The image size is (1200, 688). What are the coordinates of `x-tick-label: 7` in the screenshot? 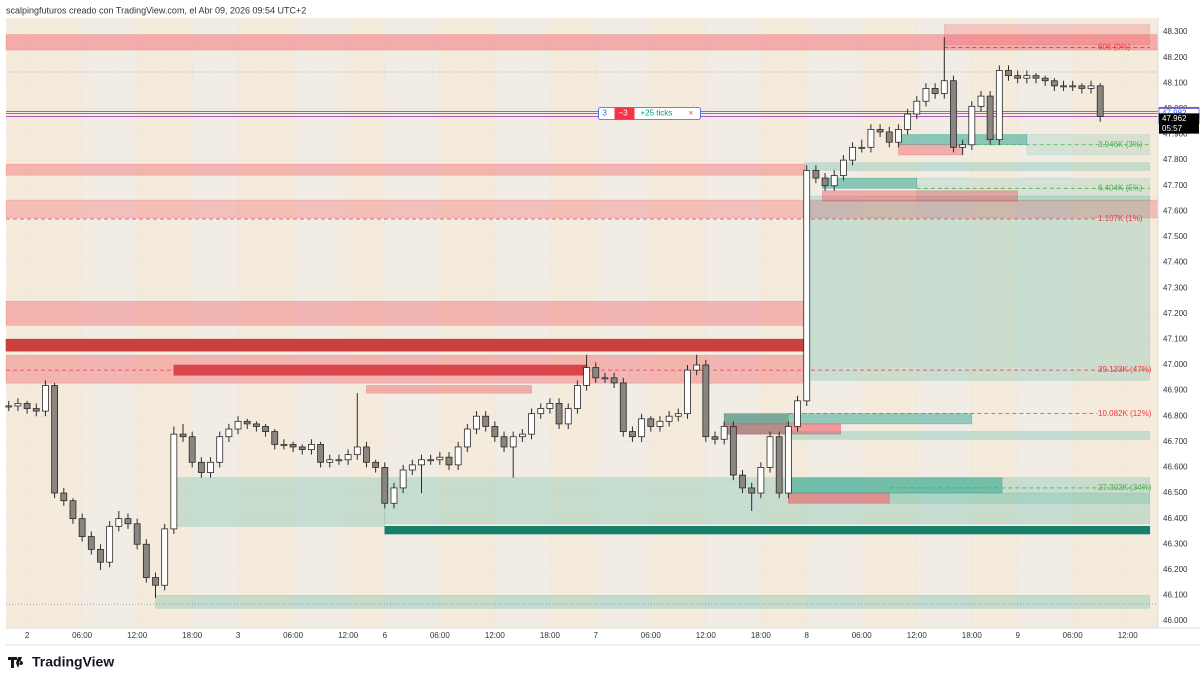 It's located at (596, 635).